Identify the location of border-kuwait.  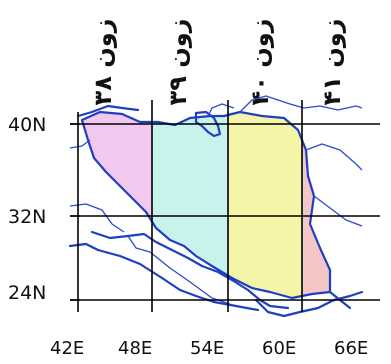
(139, 244).